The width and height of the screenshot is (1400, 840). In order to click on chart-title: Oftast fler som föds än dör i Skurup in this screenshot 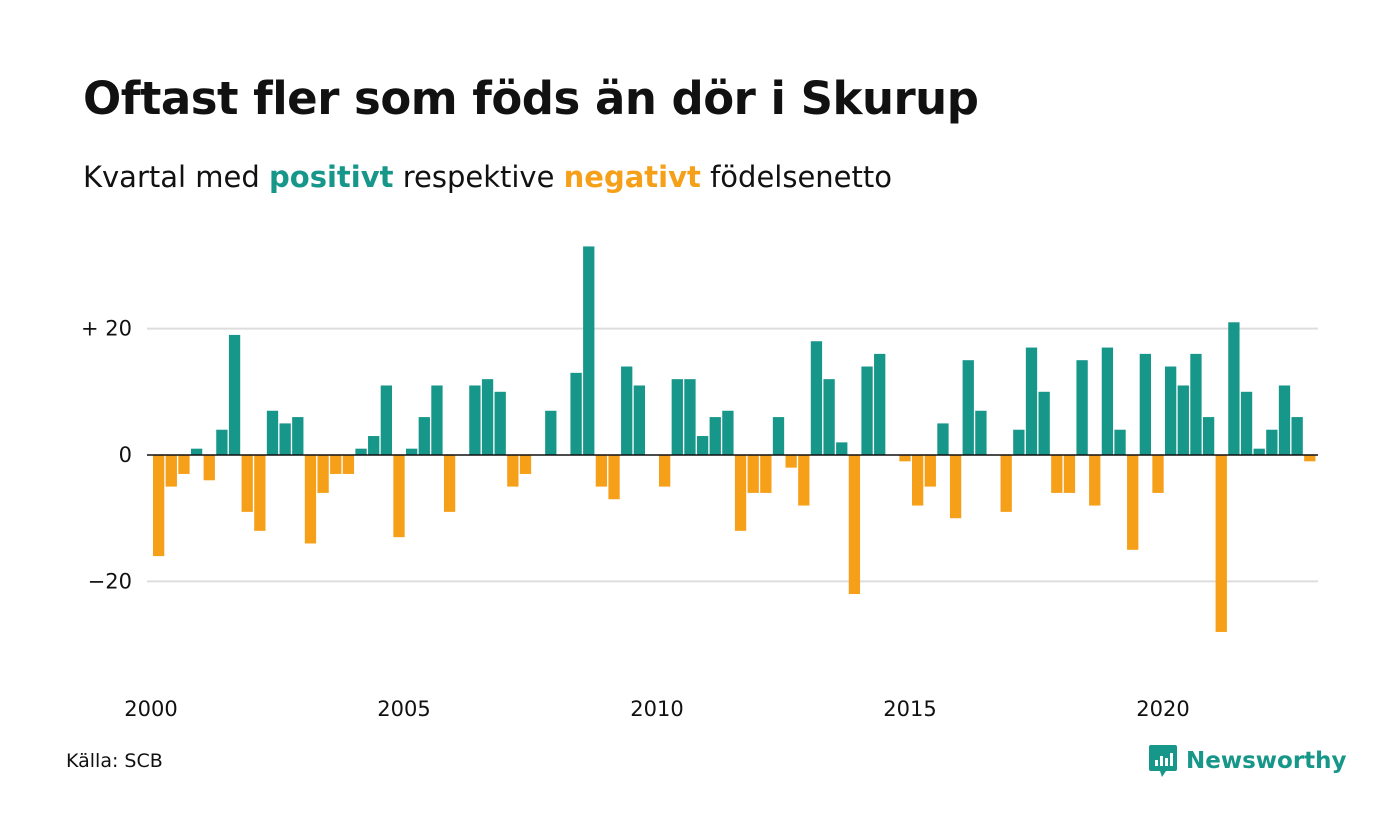, I will do `click(531, 98)`.